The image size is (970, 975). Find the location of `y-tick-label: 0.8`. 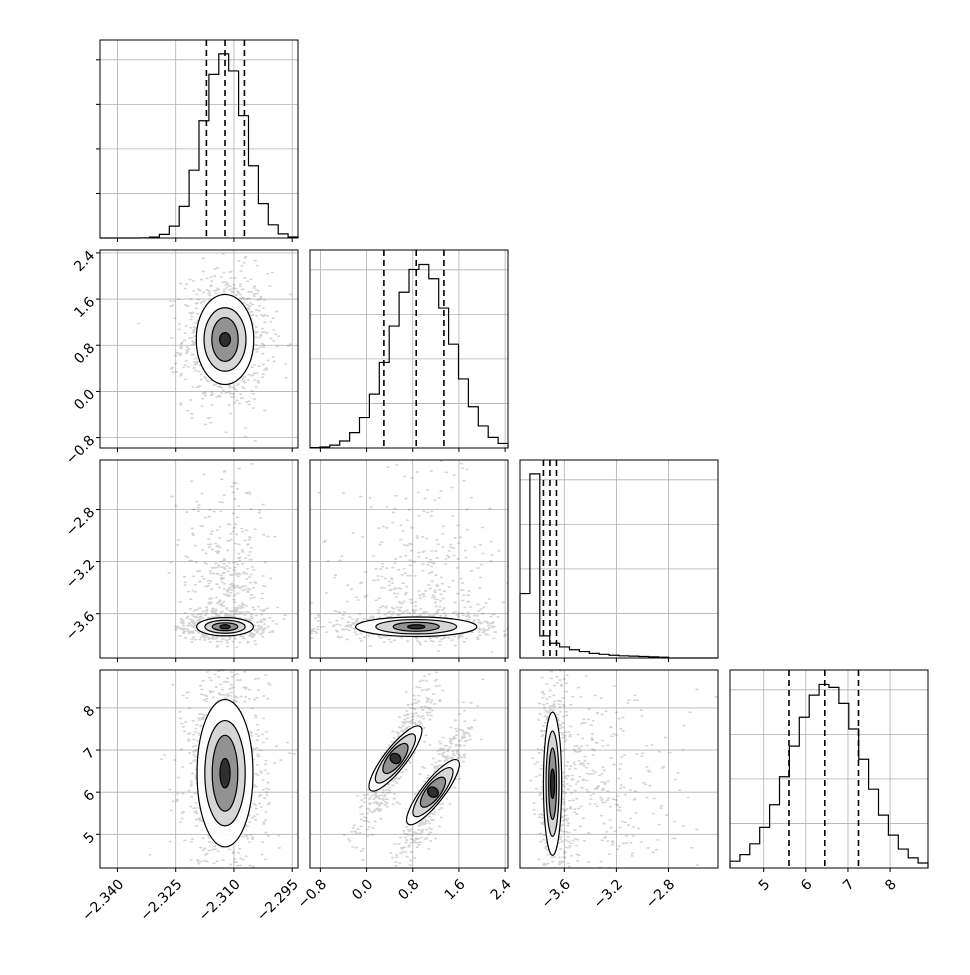

y-tick-label: 0.8 is located at coordinates (84, 353).